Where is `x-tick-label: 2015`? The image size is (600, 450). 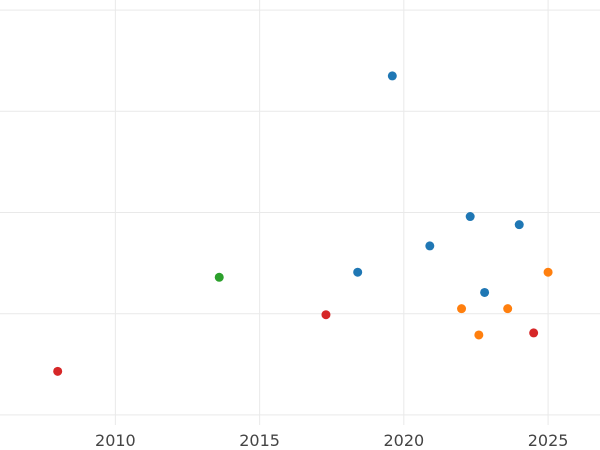
x-tick-label: 2015 is located at coordinates (259, 440).